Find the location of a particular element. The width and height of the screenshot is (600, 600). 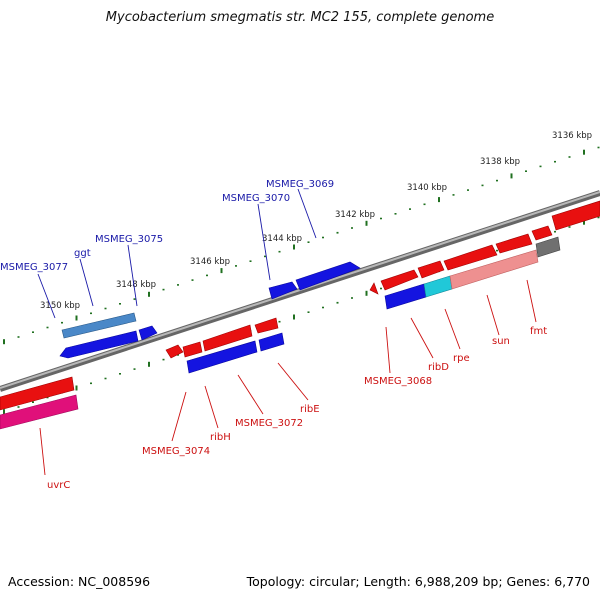

scale-label: 3148 kbp is located at coordinates (136, 285).